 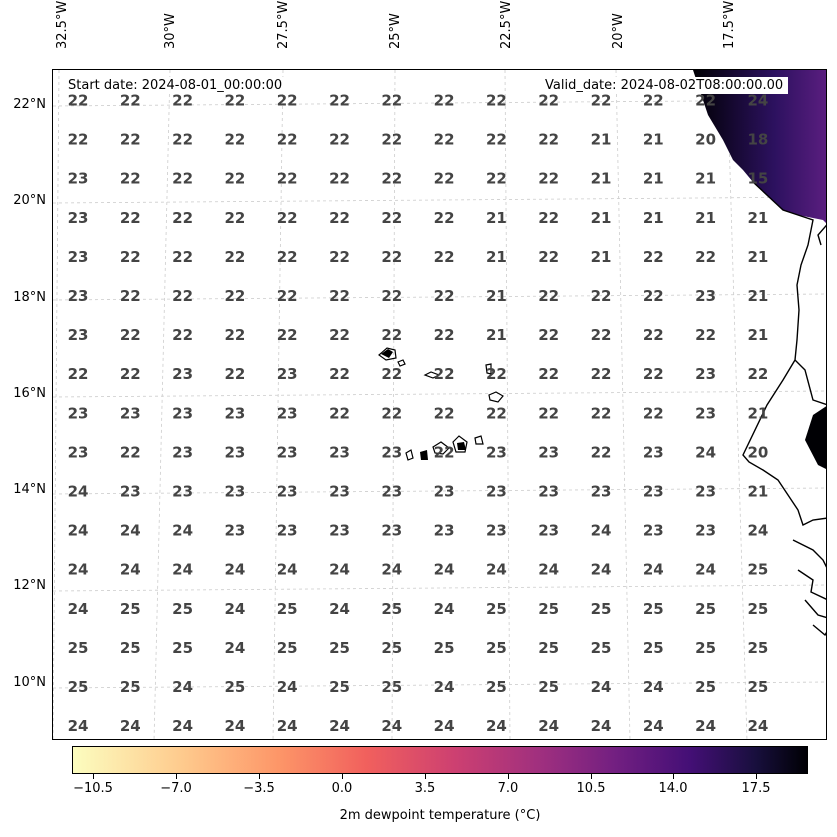 What do you see at coordinates (757, 452) in the screenshot?
I see `grid-value: 20` at bounding box center [757, 452].